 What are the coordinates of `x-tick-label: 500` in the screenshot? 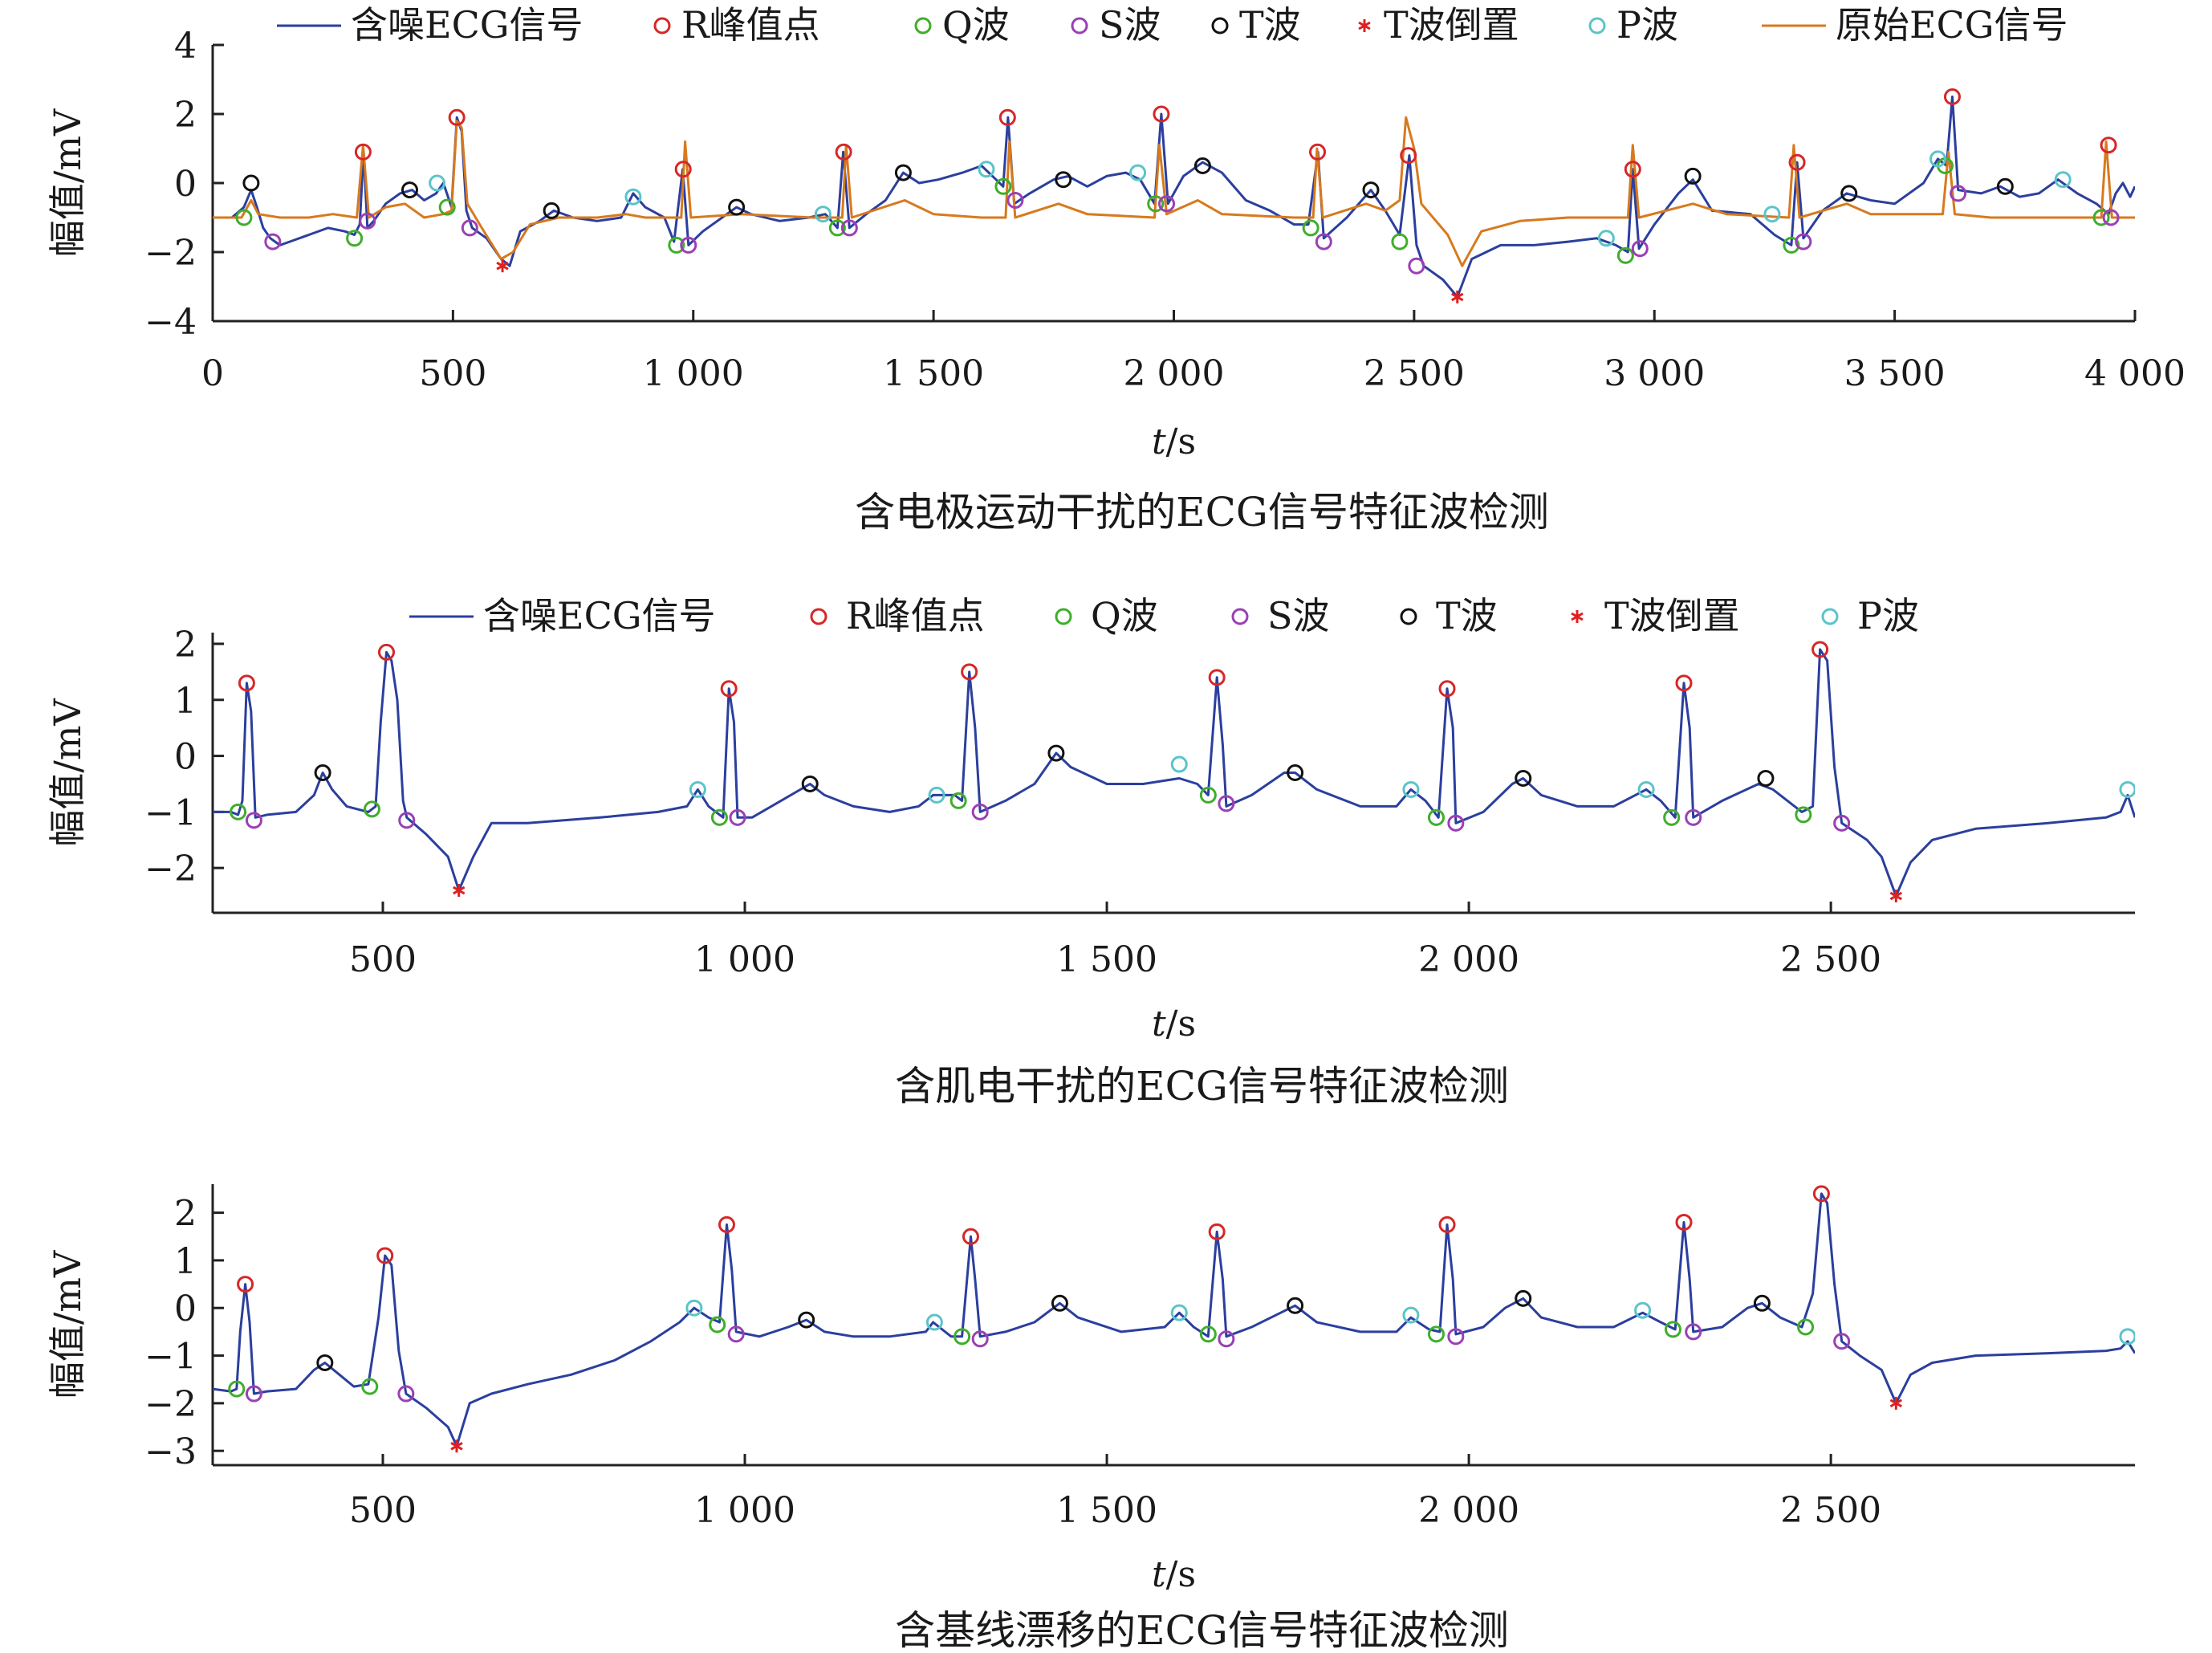 It's located at (383, 960).